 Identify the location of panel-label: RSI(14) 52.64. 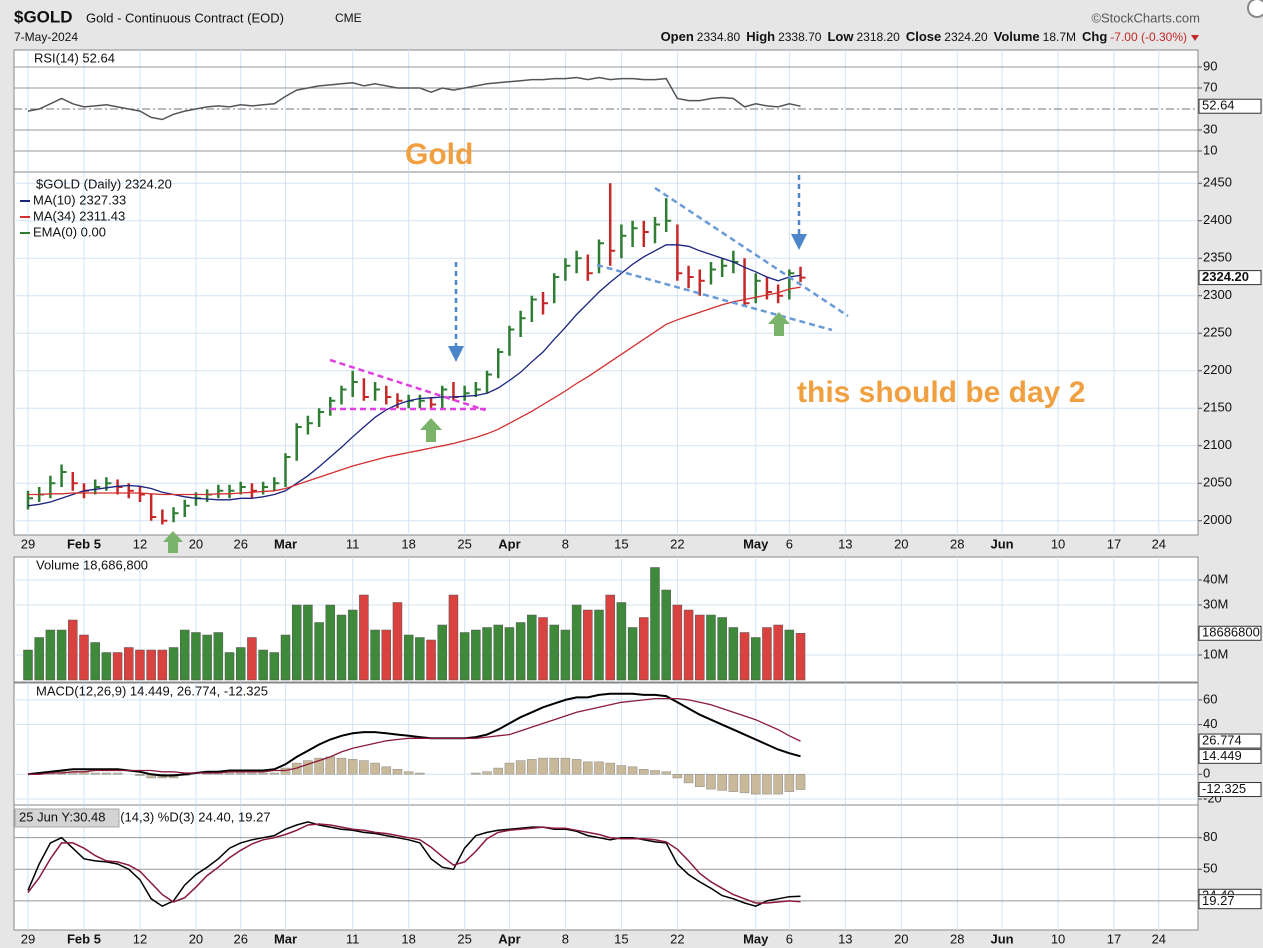
(74, 57).